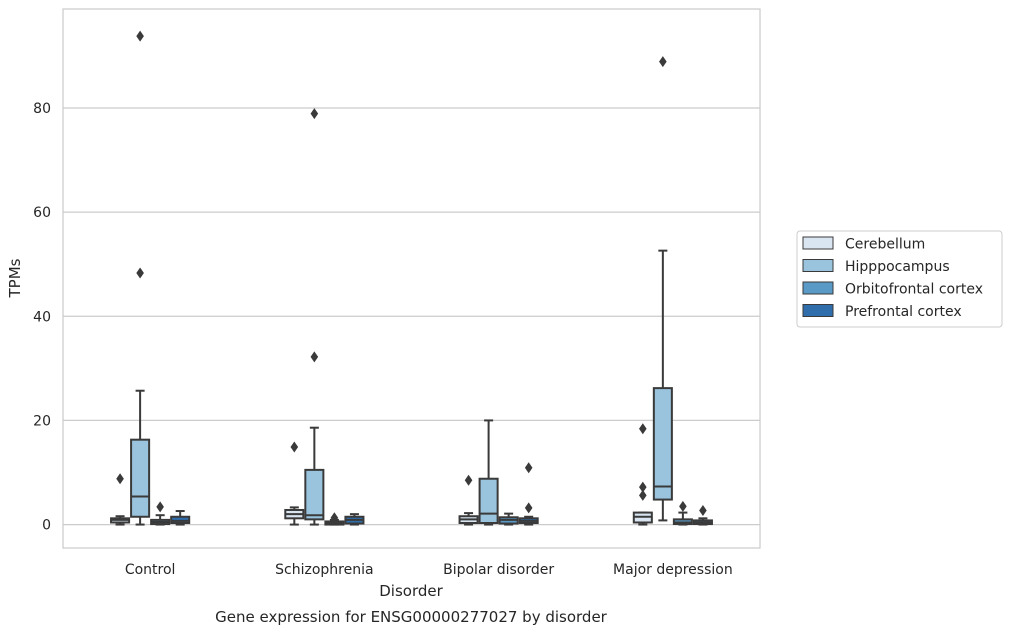 This screenshot has width=1013, height=634. What do you see at coordinates (15, 278) in the screenshot?
I see `y-axis-label: TPMs` at bounding box center [15, 278].